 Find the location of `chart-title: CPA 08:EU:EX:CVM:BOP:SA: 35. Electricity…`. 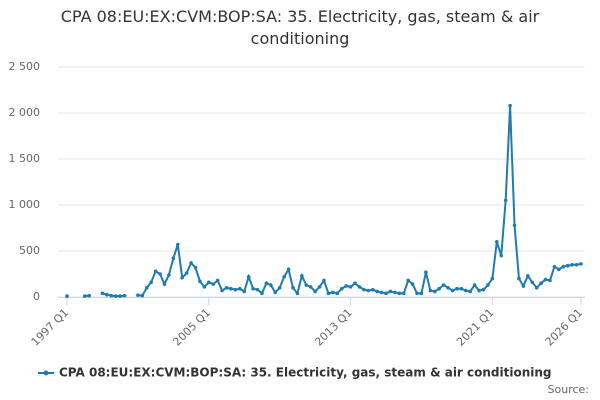

chart-title: CPA 08:EU:EX:CVM:BOP:SA: 35. Electricity… is located at coordinates (300, 27).